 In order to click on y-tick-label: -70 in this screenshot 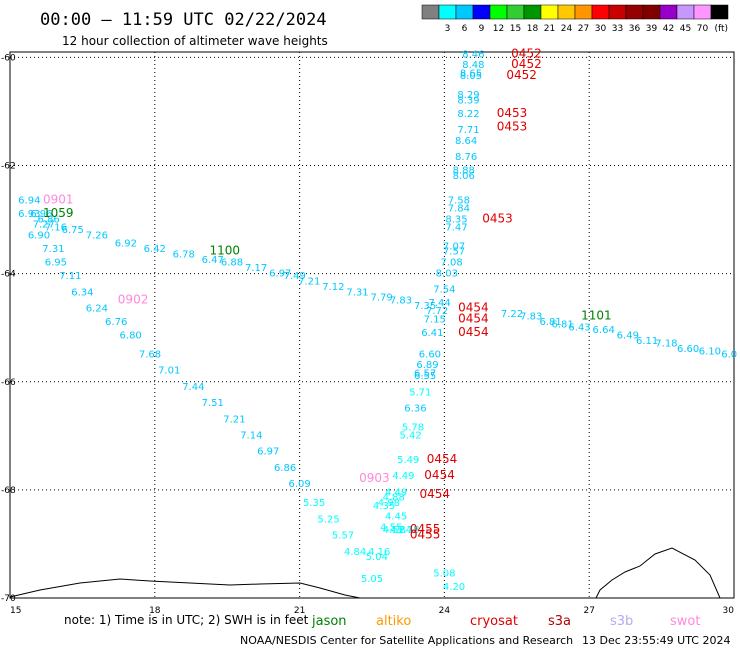, I will do `click(8, 599)`.